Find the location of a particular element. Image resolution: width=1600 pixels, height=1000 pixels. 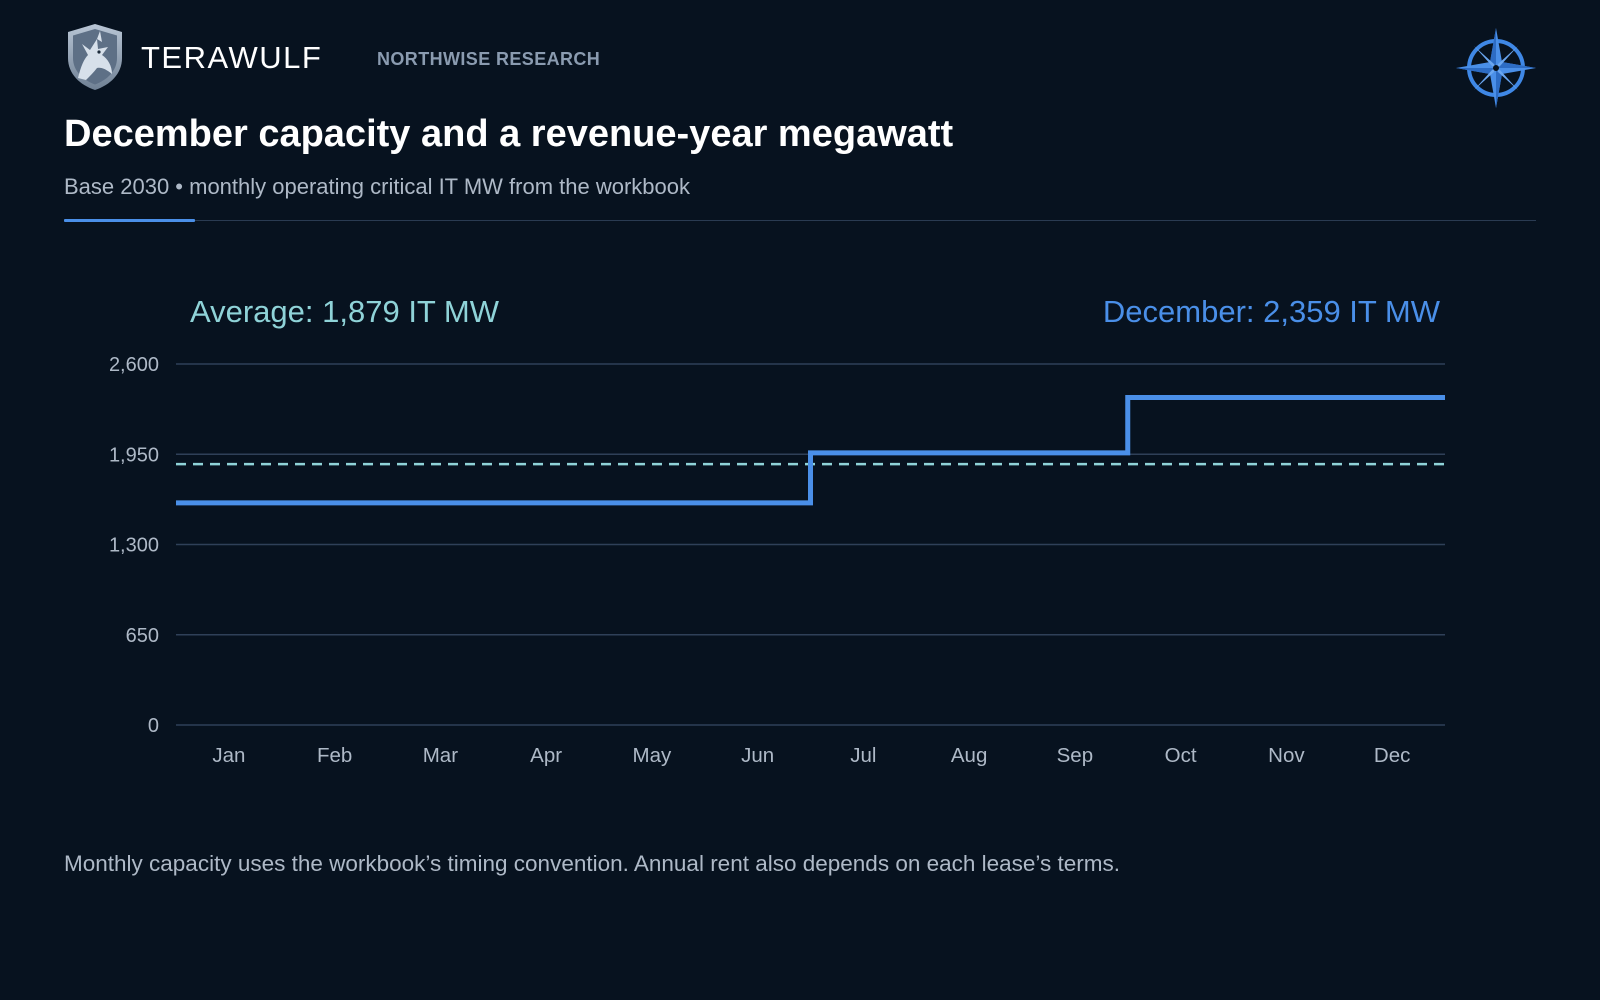

x-tick-label: Apr is located at coordinates (546, 755).